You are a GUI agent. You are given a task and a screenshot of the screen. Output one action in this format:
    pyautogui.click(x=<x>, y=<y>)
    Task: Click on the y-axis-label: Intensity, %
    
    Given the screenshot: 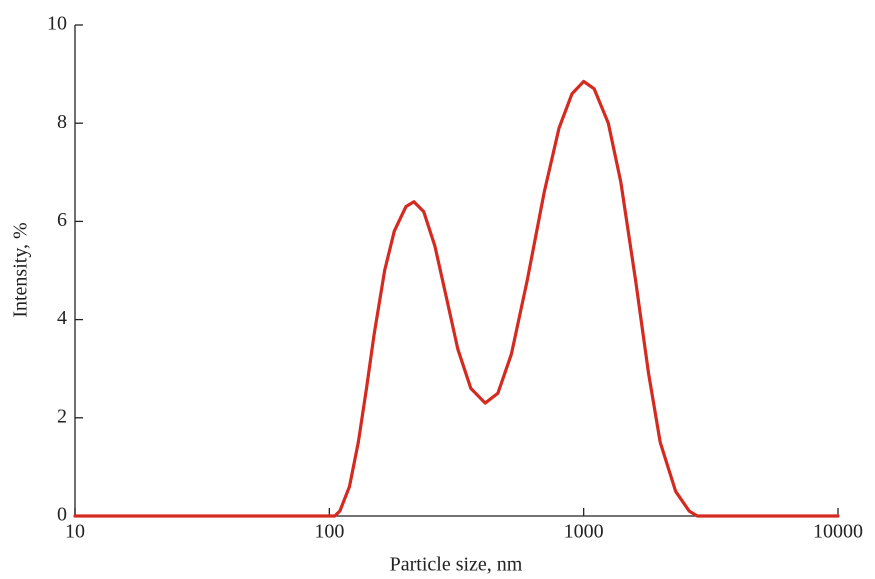 What is the action you would take?
    pyautogui.click(x=21, y=269)
    